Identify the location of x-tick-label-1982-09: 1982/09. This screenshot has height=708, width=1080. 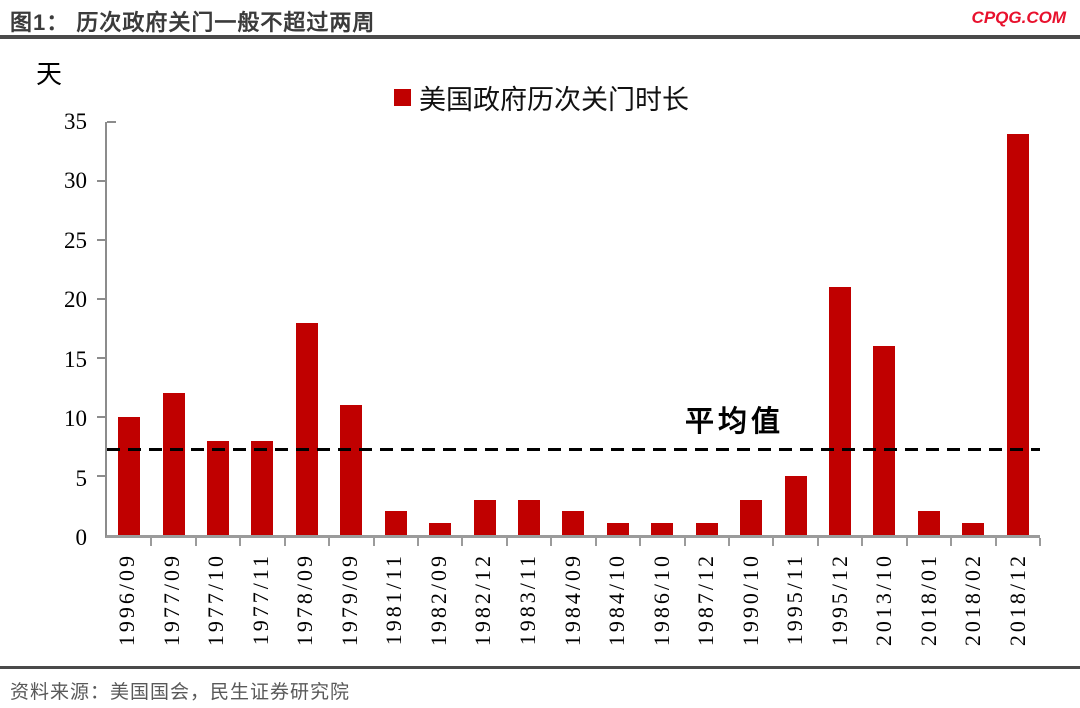
(438, 600).